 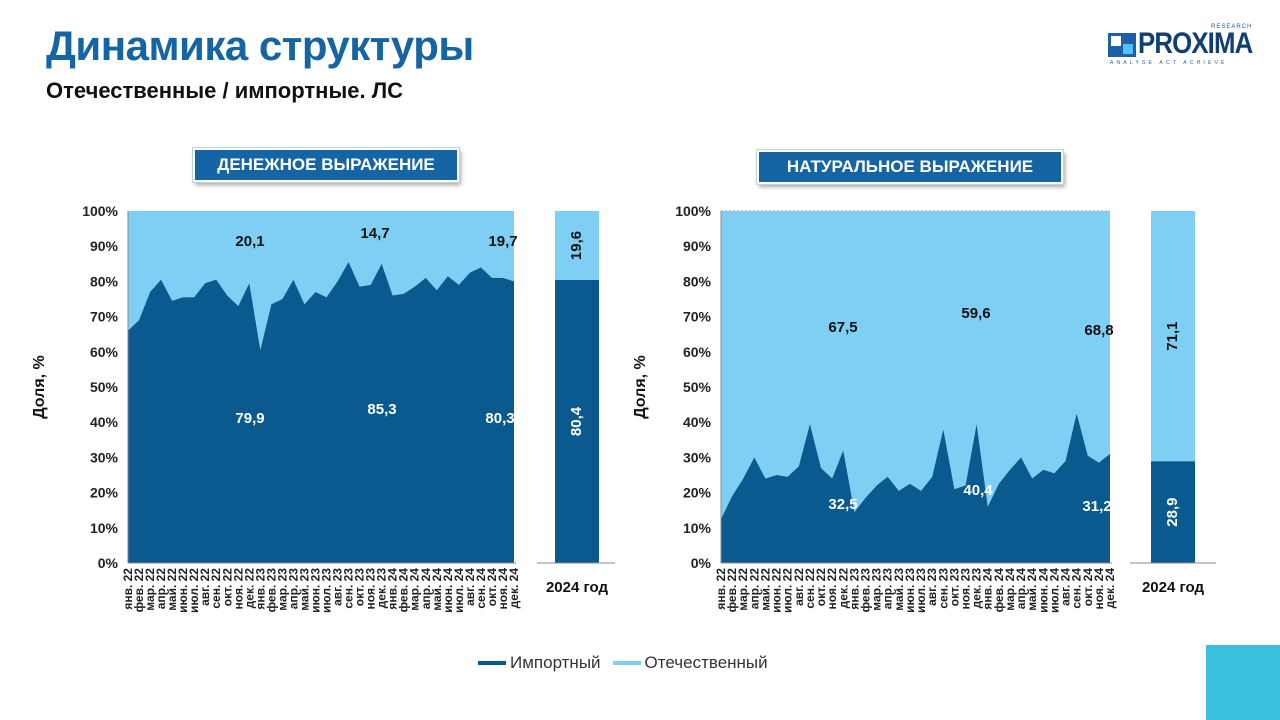 What do you see at coordinates (227, 587) in the screenshot?
I see `x-tick-label-0-9: окт. 22` at bounding box center [227, 587].